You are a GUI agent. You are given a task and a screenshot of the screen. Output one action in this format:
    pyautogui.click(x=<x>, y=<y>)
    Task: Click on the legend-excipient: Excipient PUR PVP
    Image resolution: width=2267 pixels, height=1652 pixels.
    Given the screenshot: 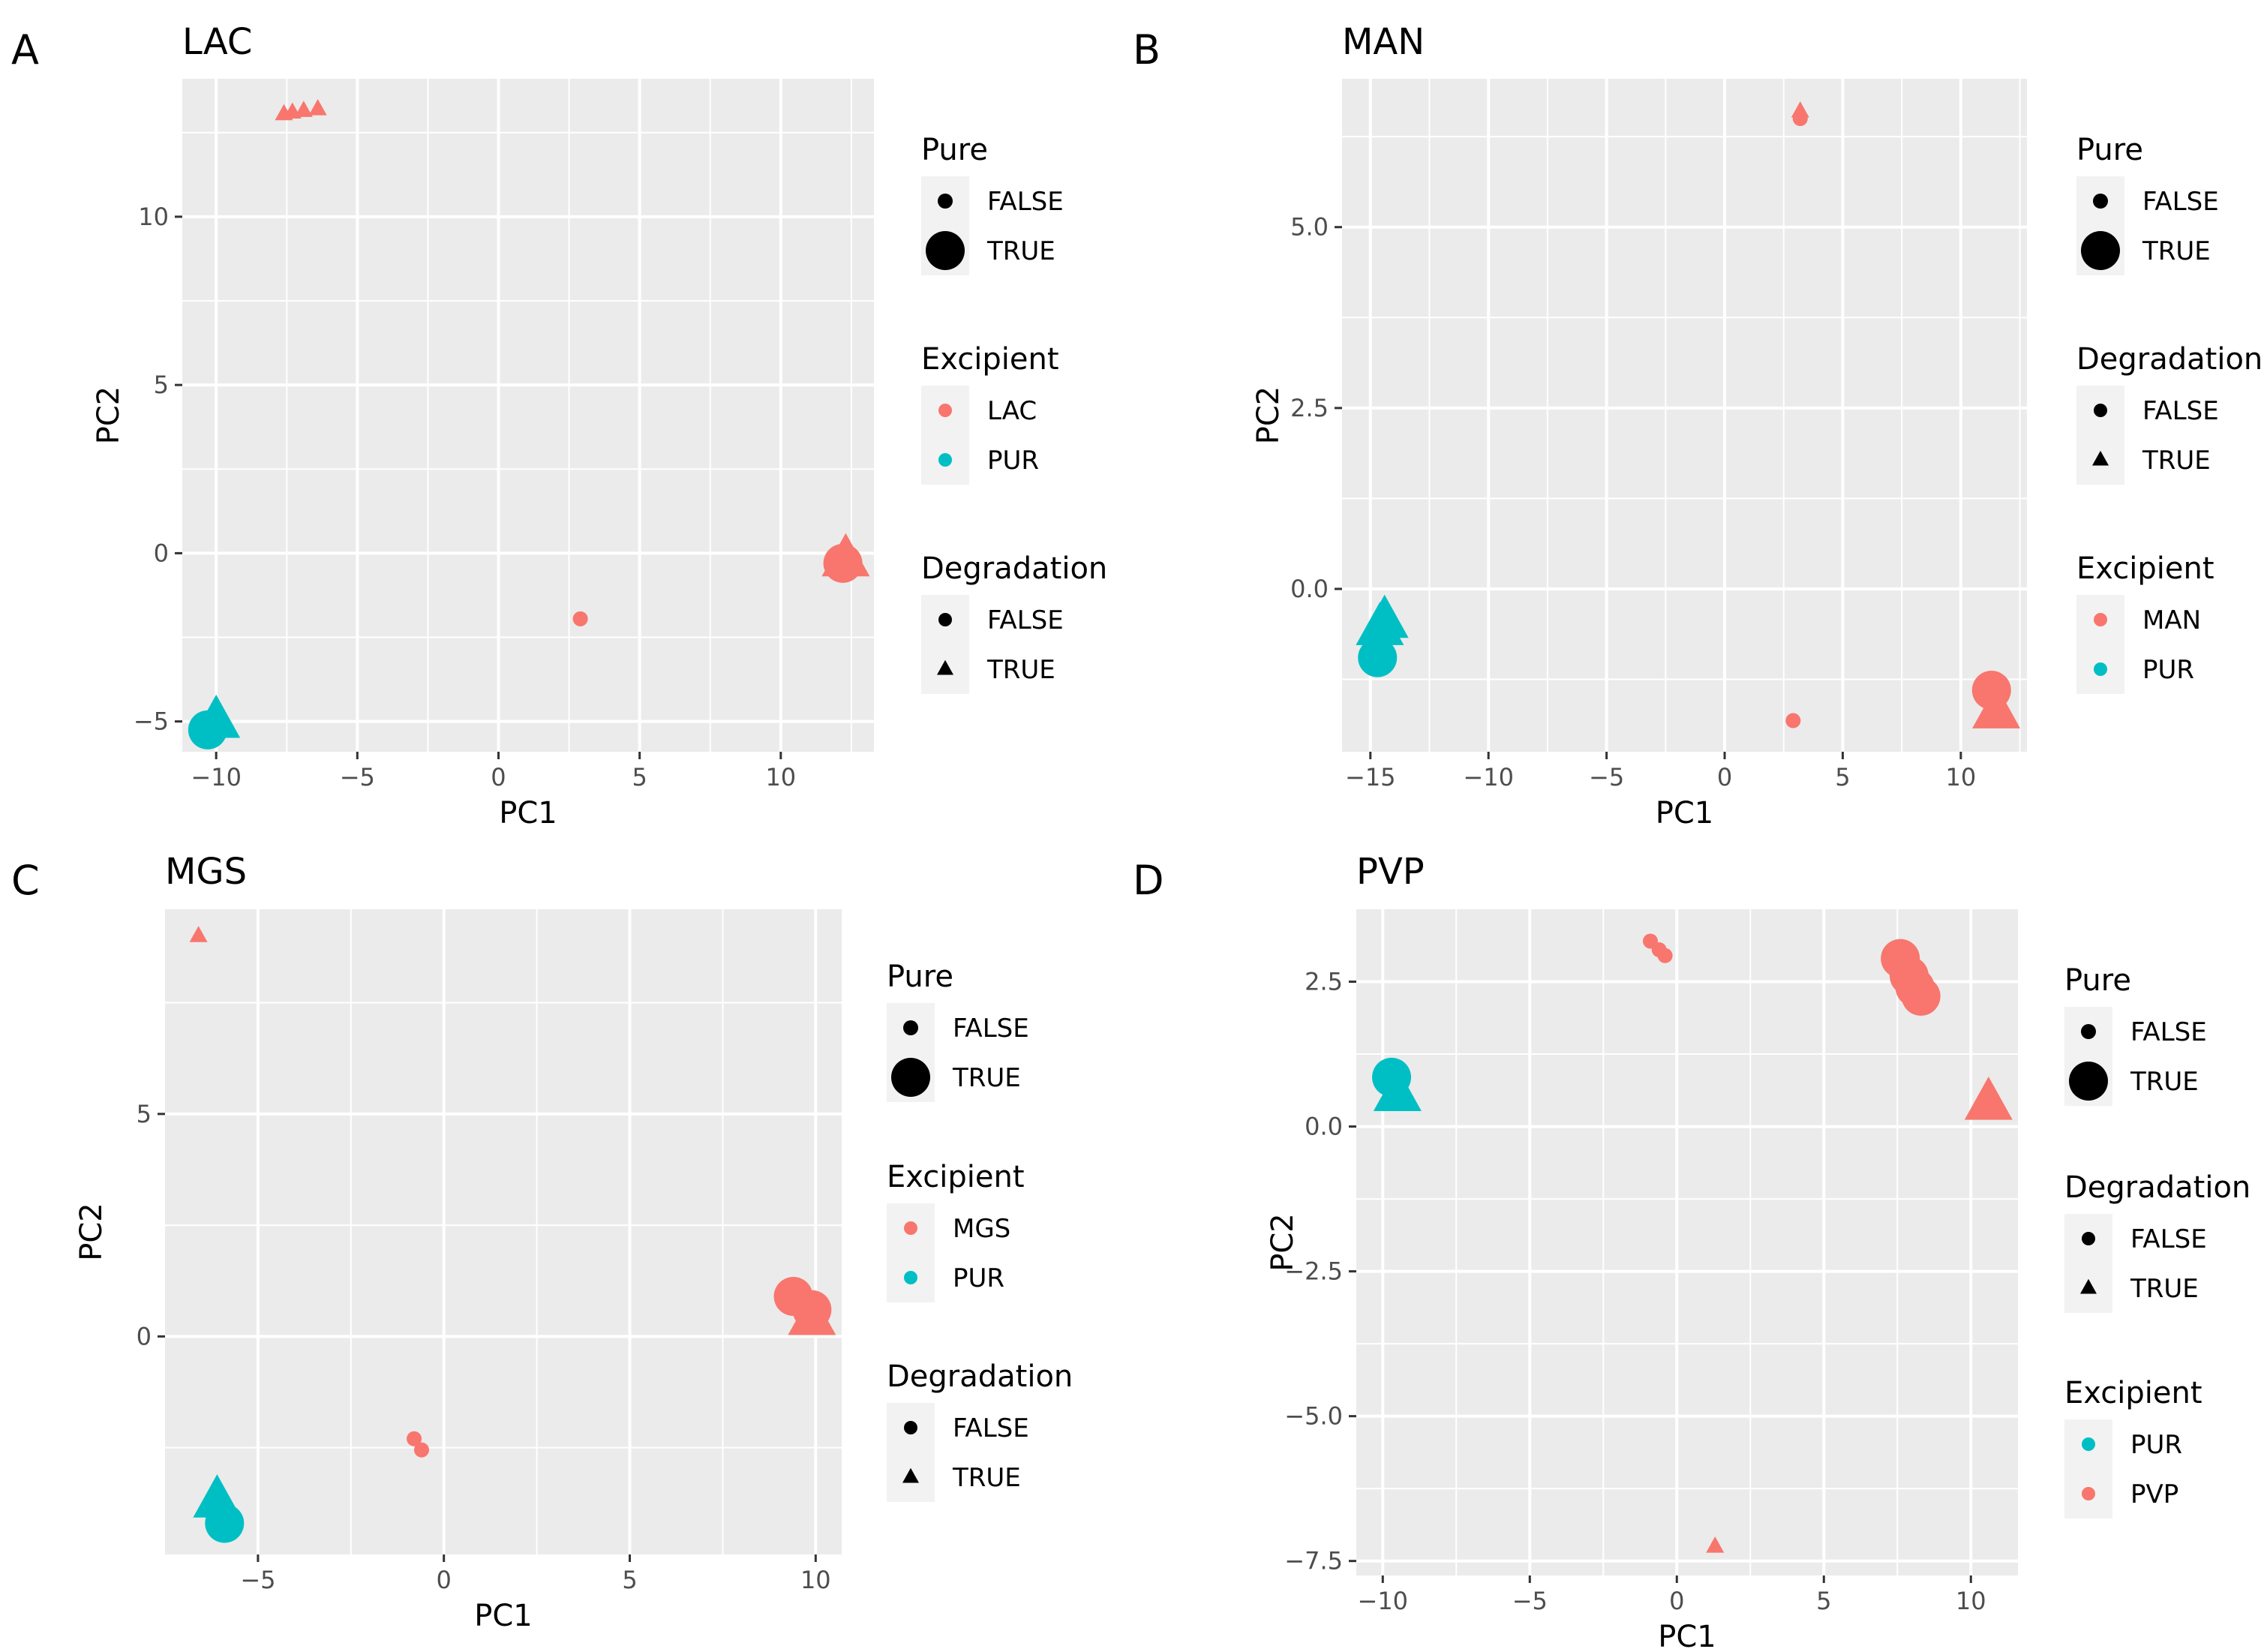 What is the action you would take?
    pyautogui.click(x=2133, y=1447)
    